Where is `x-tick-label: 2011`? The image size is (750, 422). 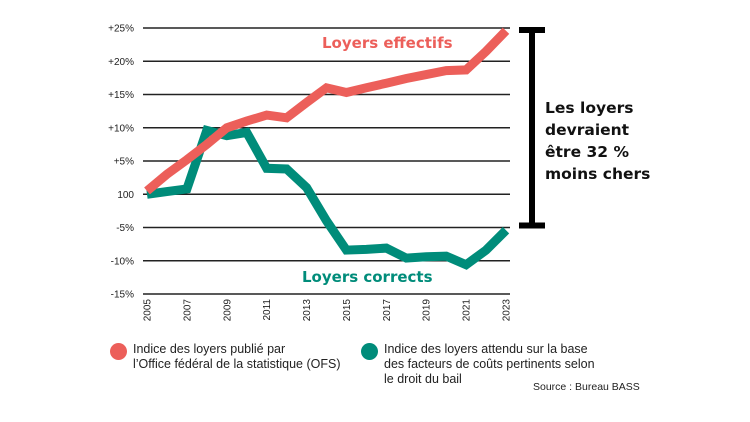 x-tick-label: 2011 is located at coordinates (267, 310).